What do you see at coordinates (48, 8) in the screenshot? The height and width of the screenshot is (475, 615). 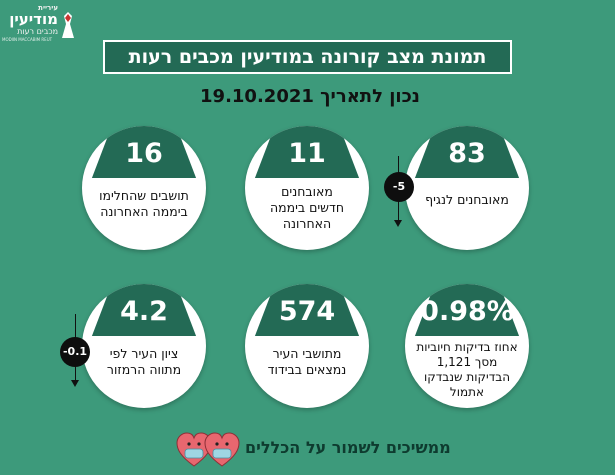 I see `logo-small-text: עיריית` at bounding box center [48, 8].